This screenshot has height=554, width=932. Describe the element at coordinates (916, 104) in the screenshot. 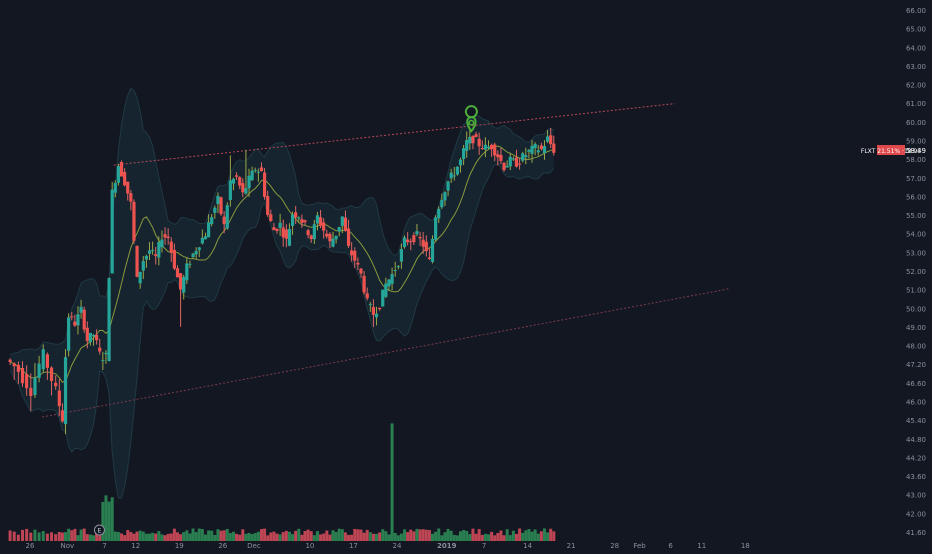

I see `y-tick-label: 61.00` at that location.